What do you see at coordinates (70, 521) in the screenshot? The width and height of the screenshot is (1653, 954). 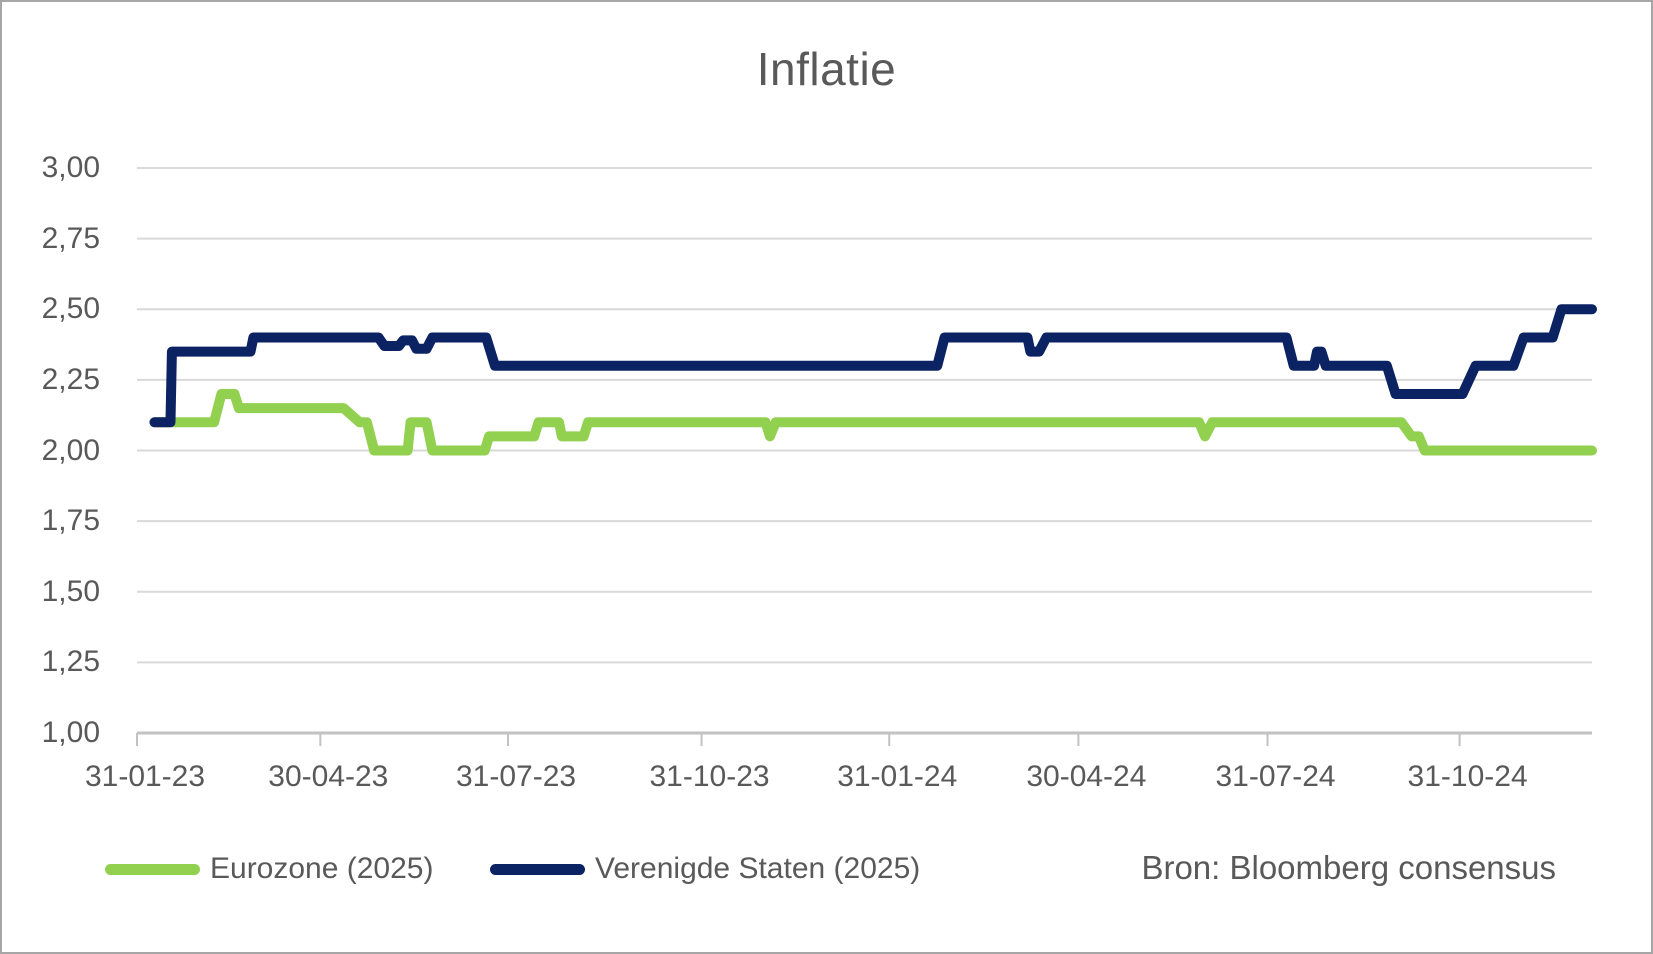 I see `y-tick-label: 1,75` at bounding box center [70, 521].